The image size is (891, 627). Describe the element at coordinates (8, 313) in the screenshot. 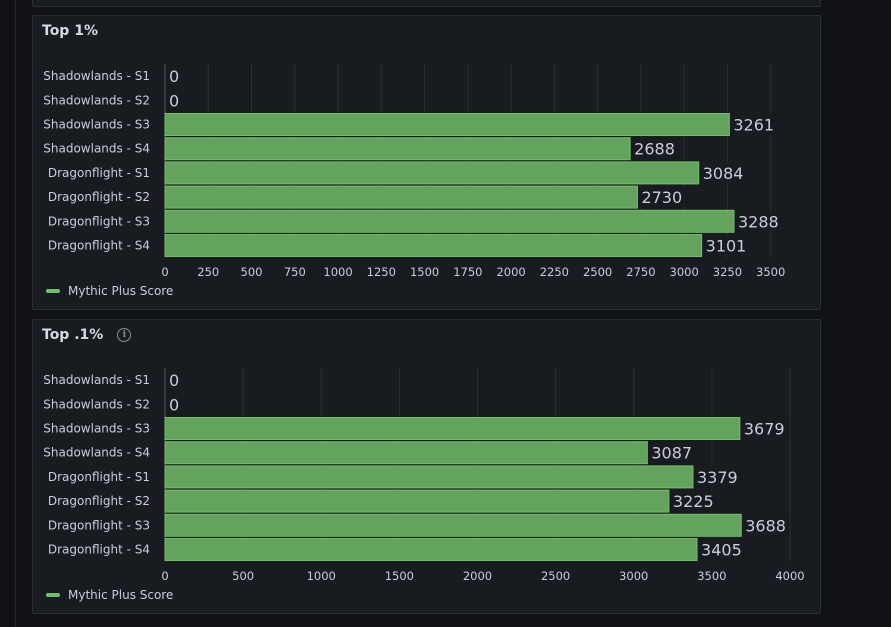

I see `left-rail` at that location.